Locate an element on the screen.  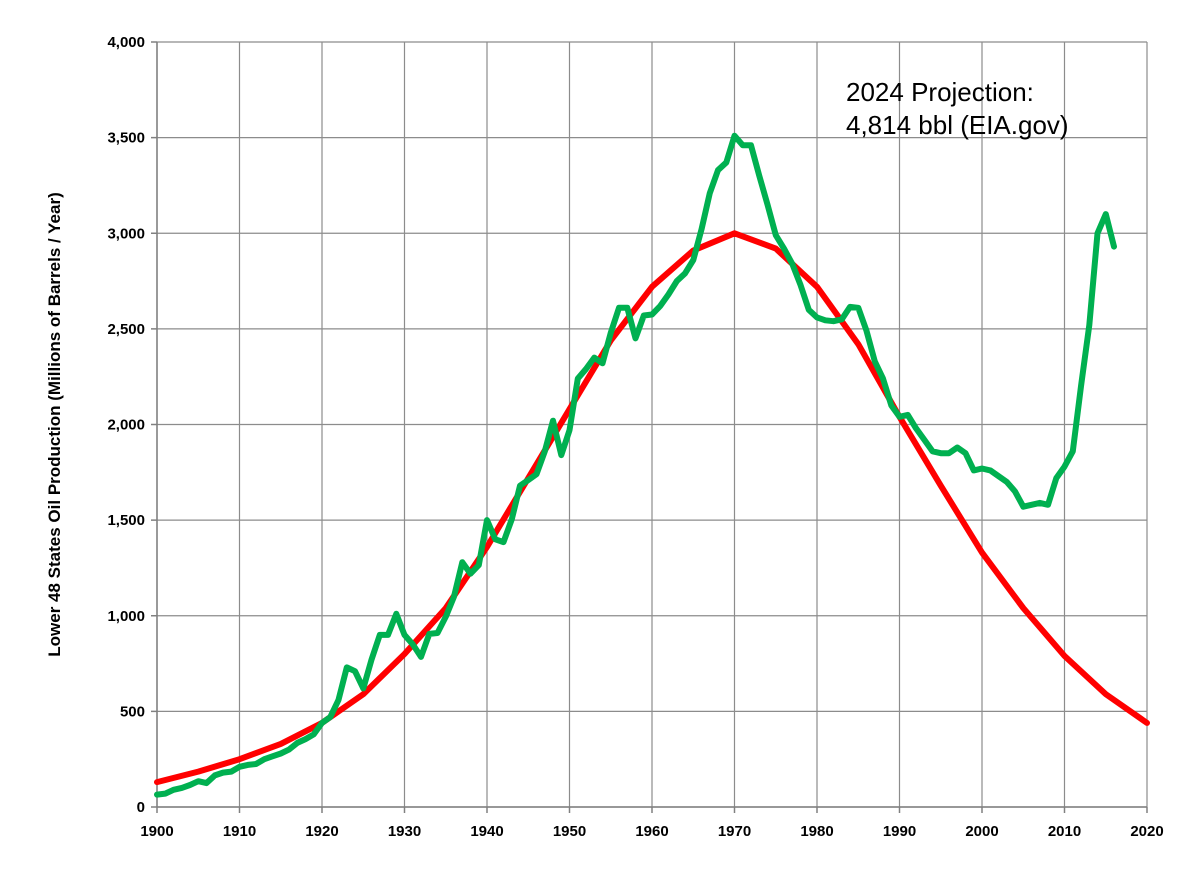
x-tick-label: 1980 is located at coordinates (816, 831).